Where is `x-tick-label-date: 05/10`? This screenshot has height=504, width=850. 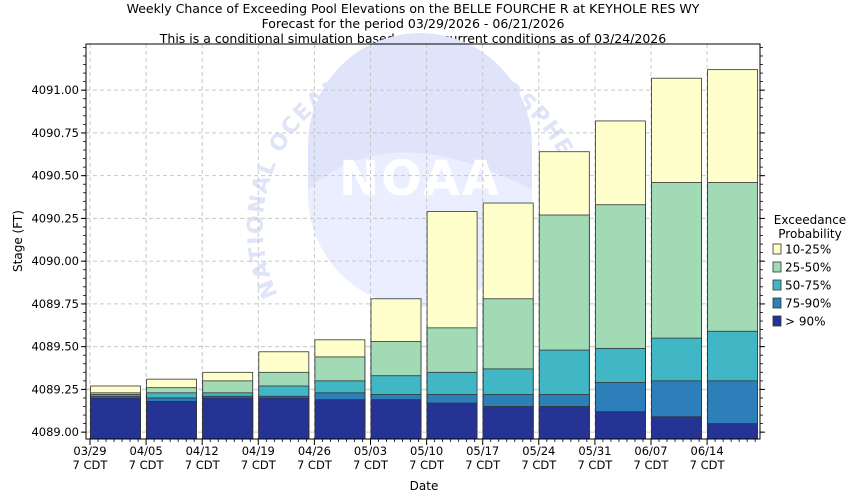 x-tick-label-date: 05/10 is located at coordinates (426, 451).